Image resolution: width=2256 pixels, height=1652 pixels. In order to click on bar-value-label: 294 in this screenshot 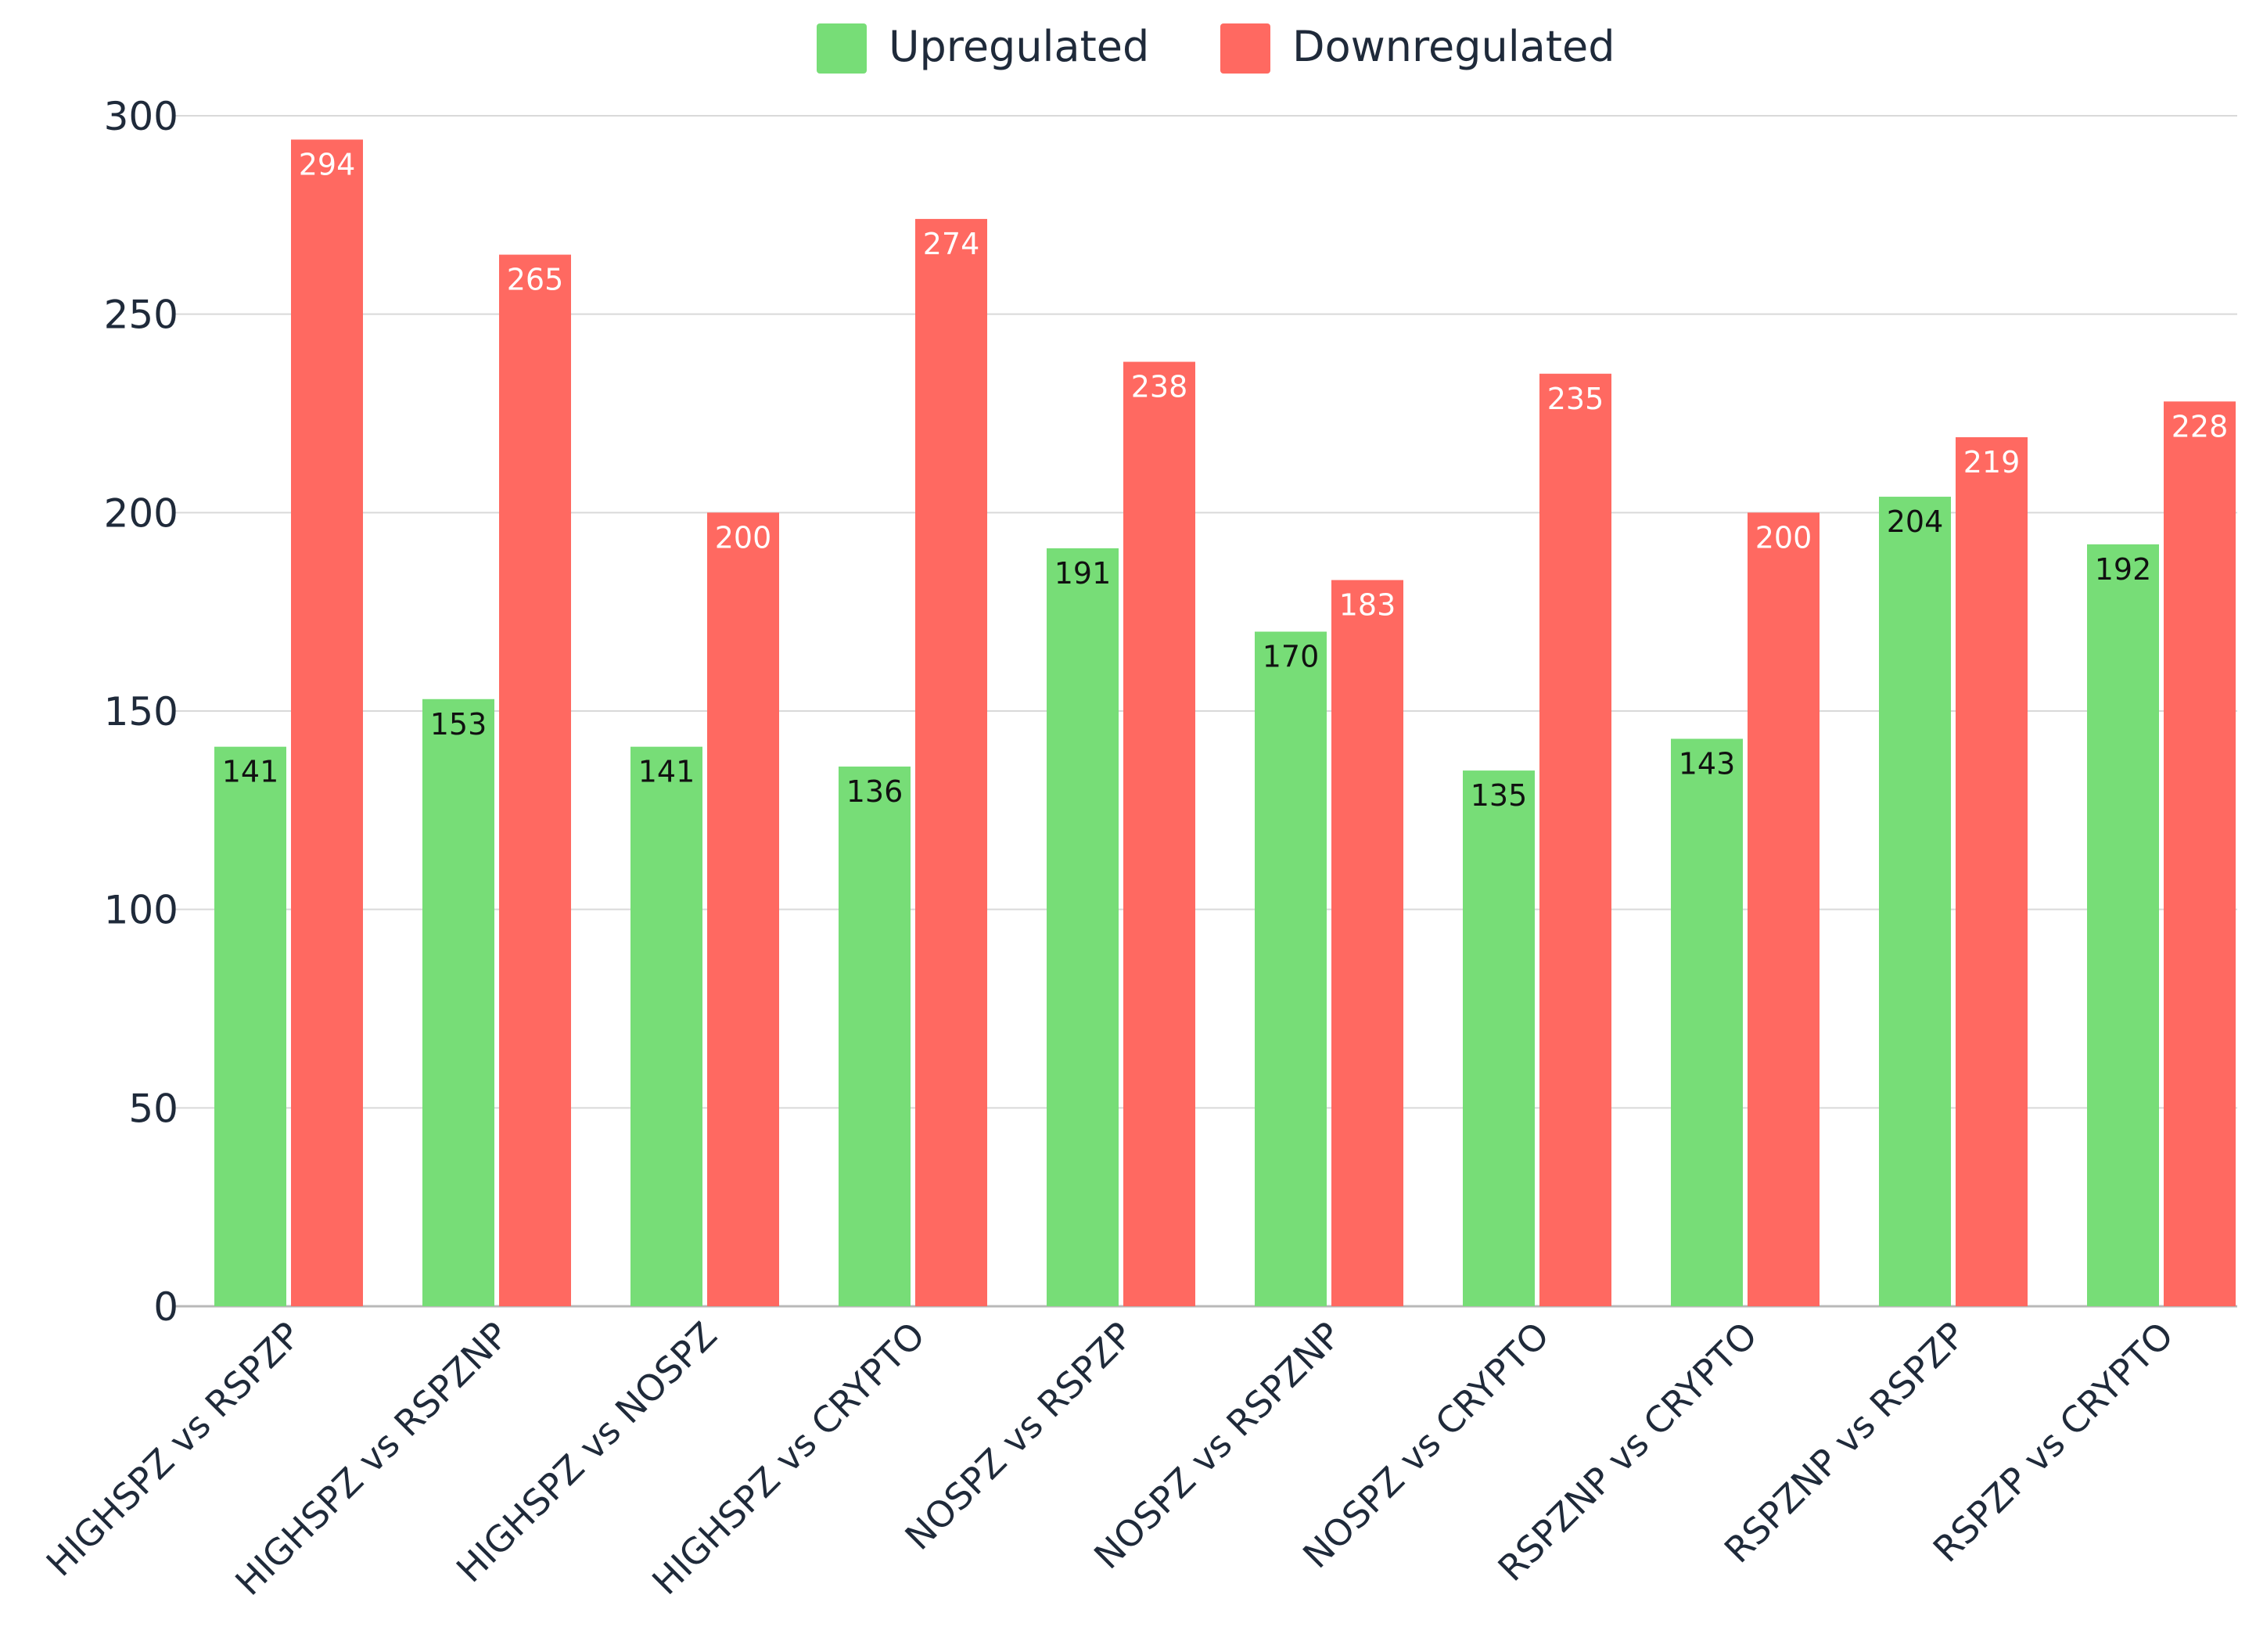, I will do `click(327, 164)`.